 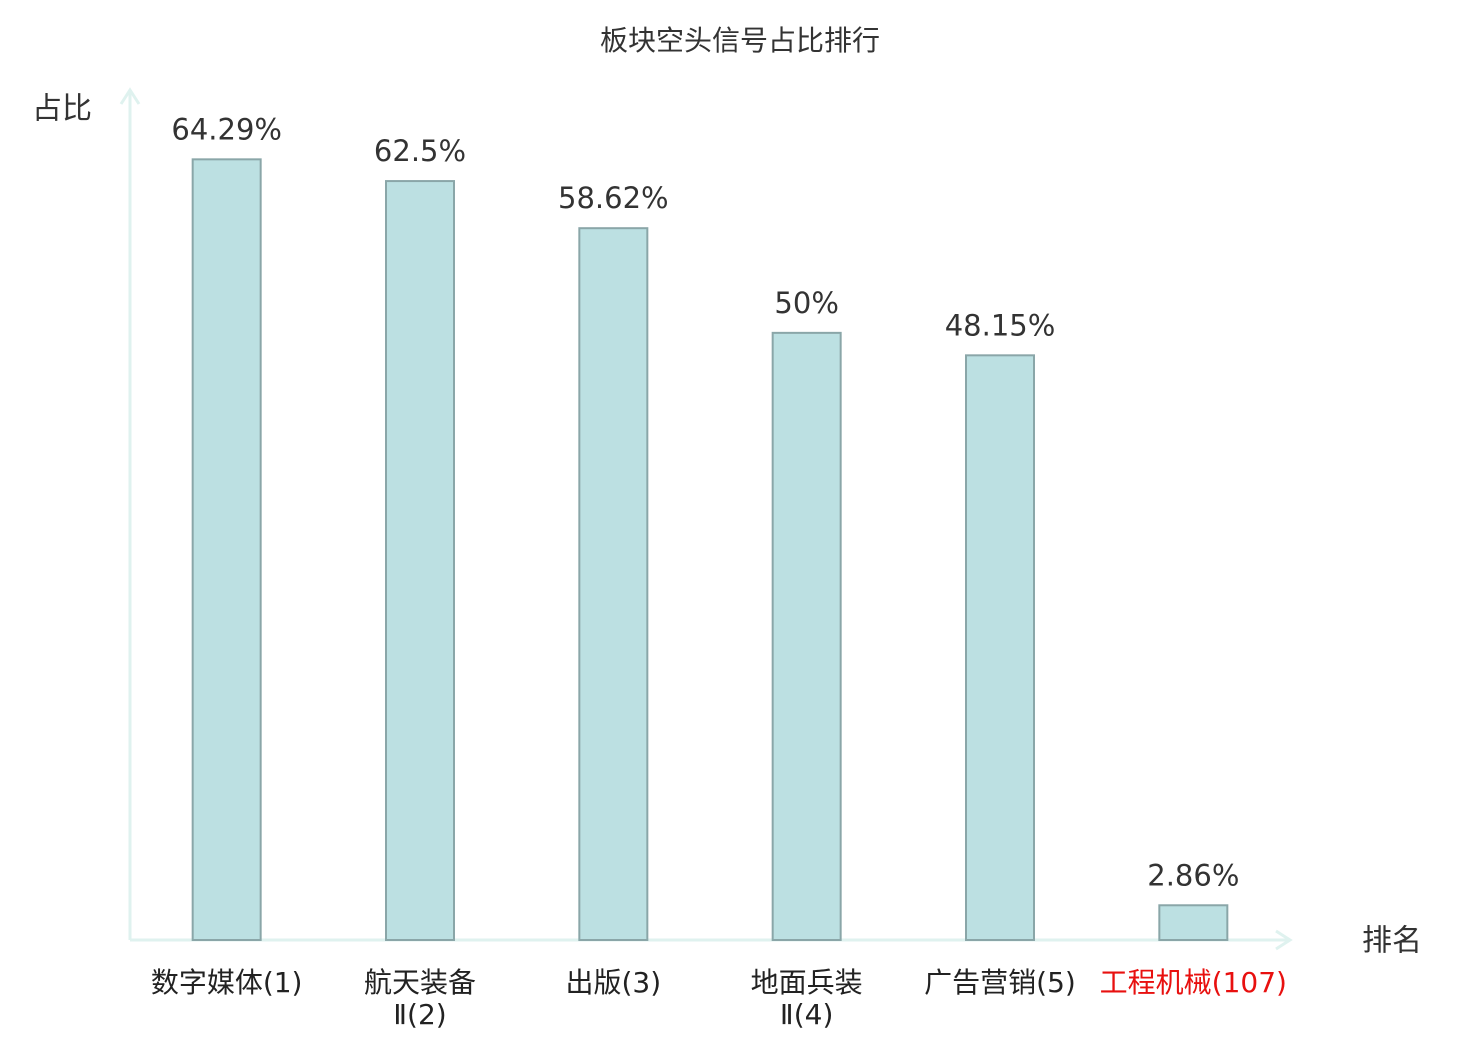 What do you see at coordinates (226, 129) in the screenshot?
I see `value-label: 64.29%` at bounding box center [226, 129].